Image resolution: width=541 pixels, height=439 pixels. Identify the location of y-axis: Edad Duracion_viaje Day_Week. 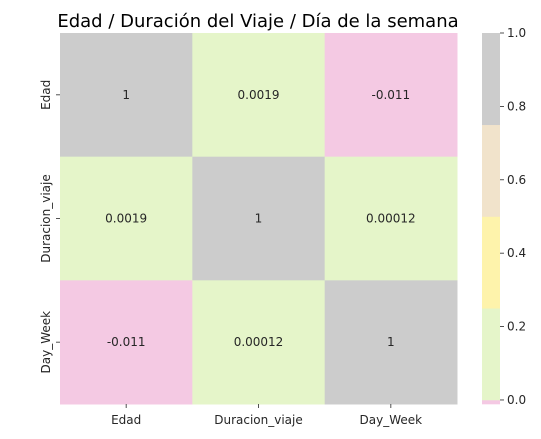
(49, 227).